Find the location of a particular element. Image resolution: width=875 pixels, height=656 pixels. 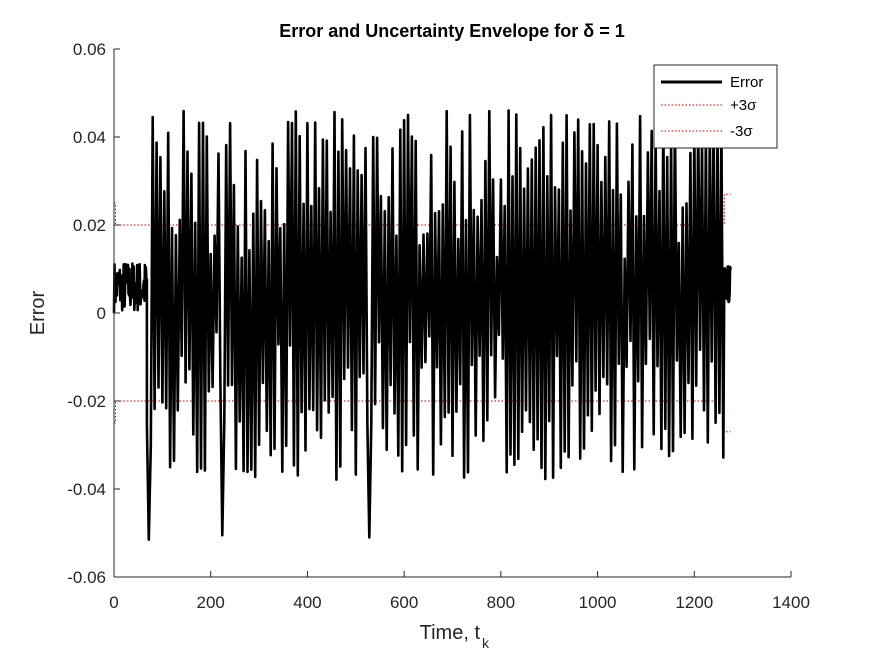

y-tick-label: -0.04 is located at coordinates (86, 489).